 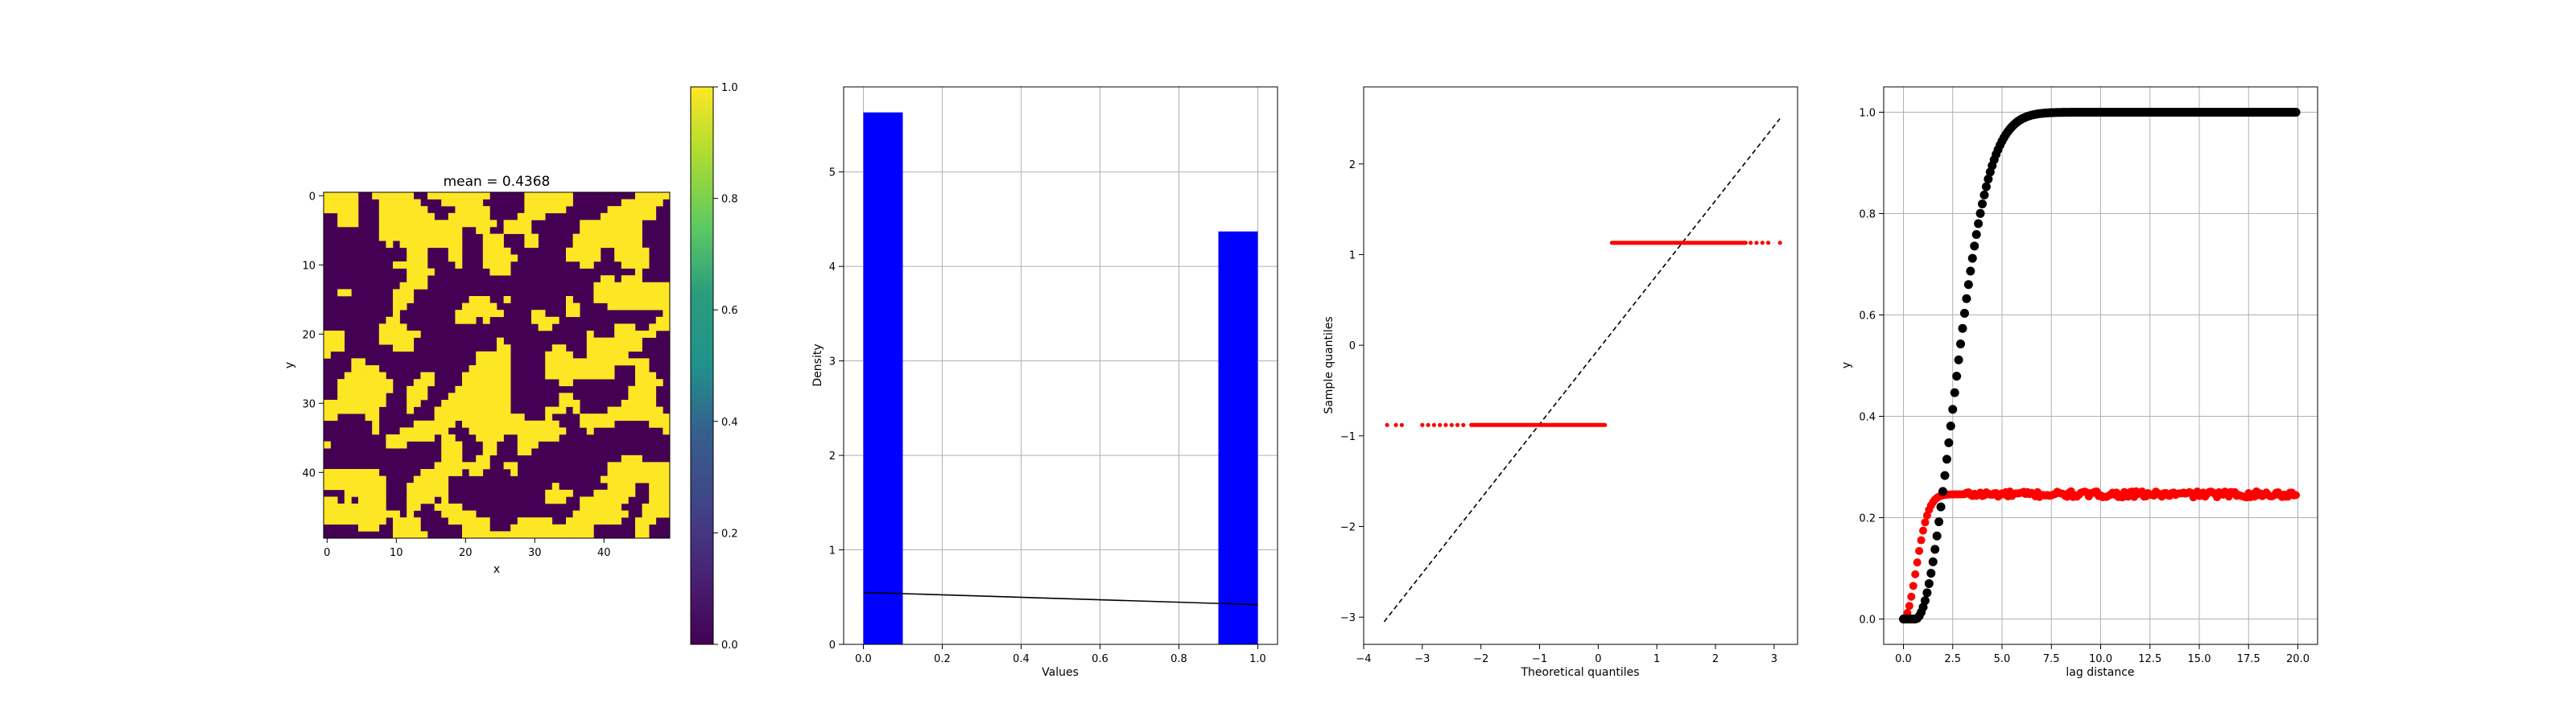 What do you see at coordinates (1867, 418) in the screenshot?
I see `variogram-y-tick-label: 0.4` at bounding box center [1867, 418].